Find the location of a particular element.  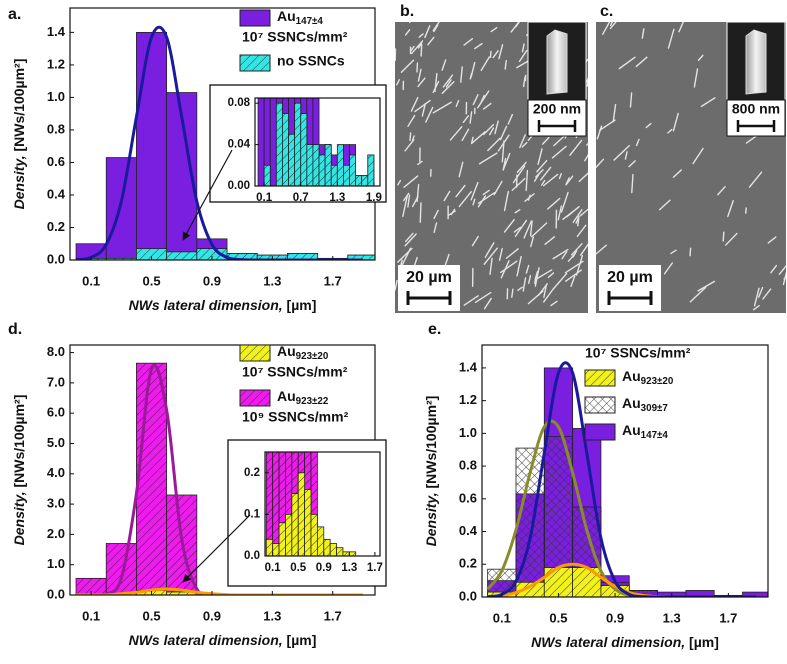

plot-frame is located at coordinates (322, 504).